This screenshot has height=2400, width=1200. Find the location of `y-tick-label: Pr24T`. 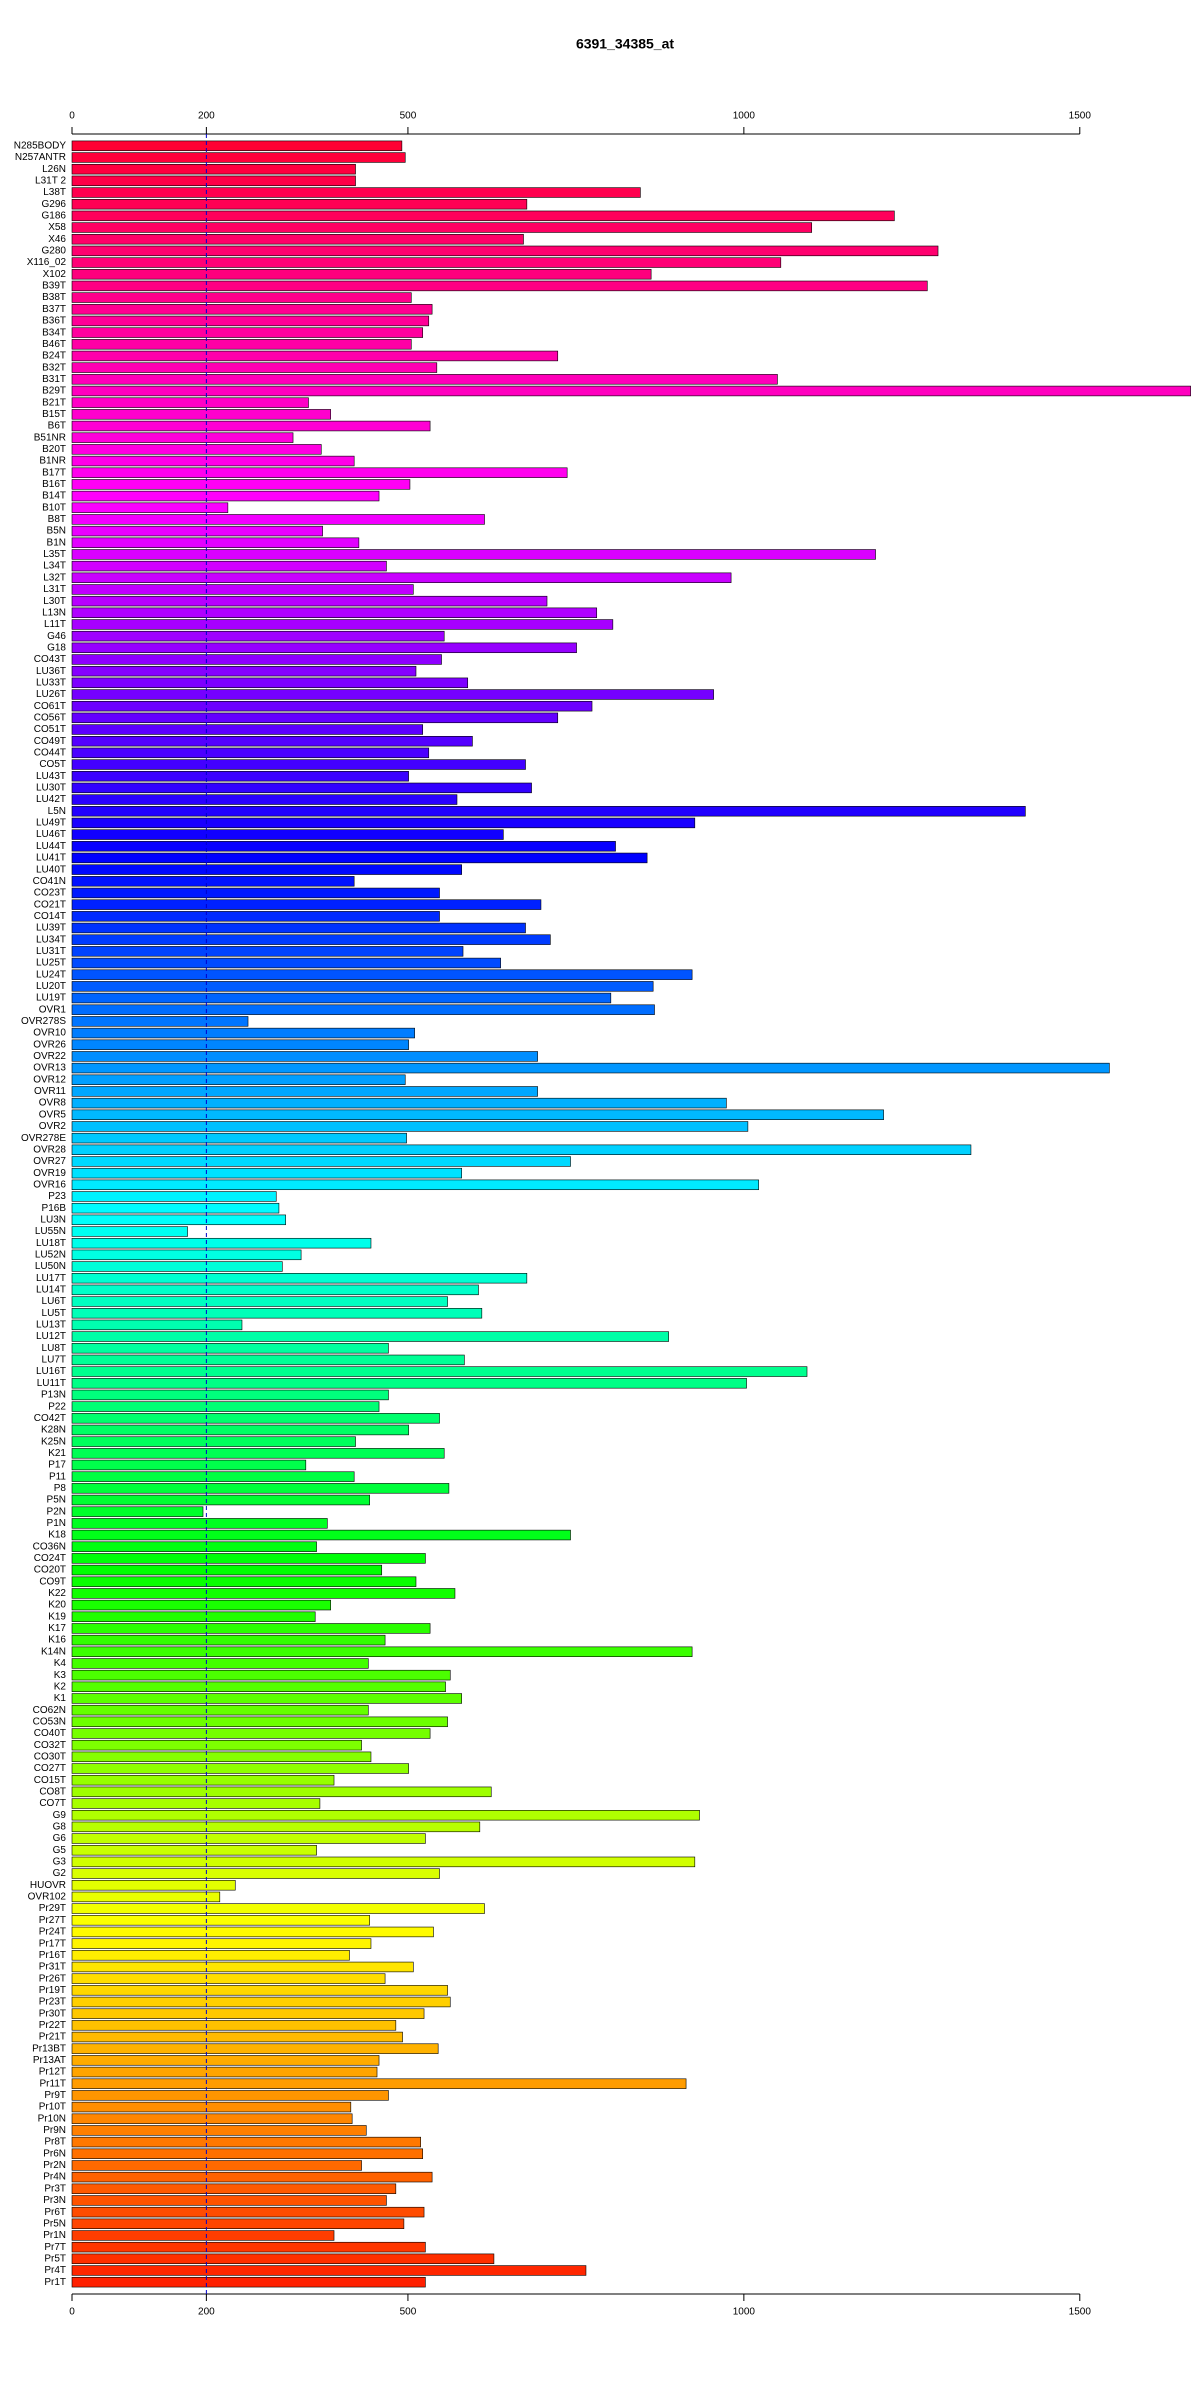

y-tick-label: Pr24T is located at coordinates (52, 1932).